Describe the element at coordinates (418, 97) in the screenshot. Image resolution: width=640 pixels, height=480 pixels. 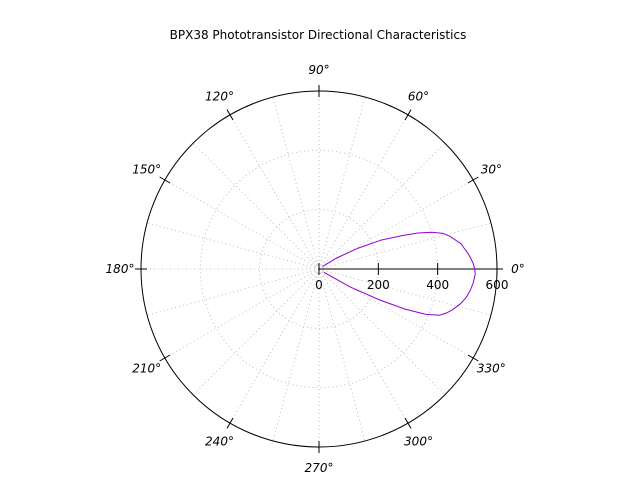
I see `angle-label-60: 60°` at that location.